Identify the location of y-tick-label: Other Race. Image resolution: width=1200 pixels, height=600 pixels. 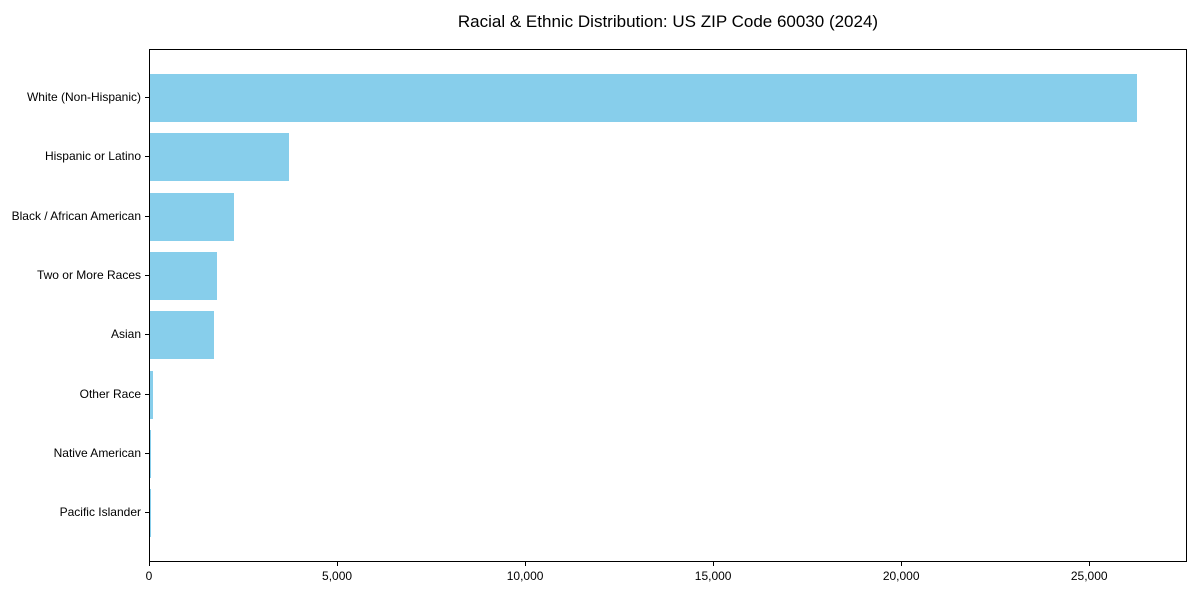
(110, 393).